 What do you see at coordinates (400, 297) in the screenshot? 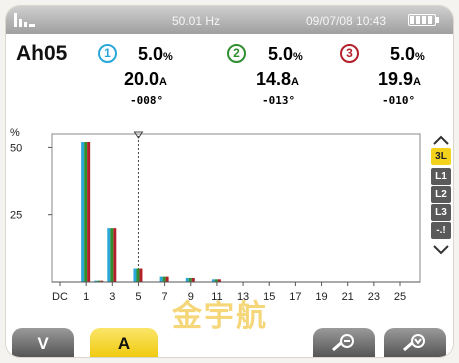
I see `x-tick-label: 25` at bounding box center [400, 297].